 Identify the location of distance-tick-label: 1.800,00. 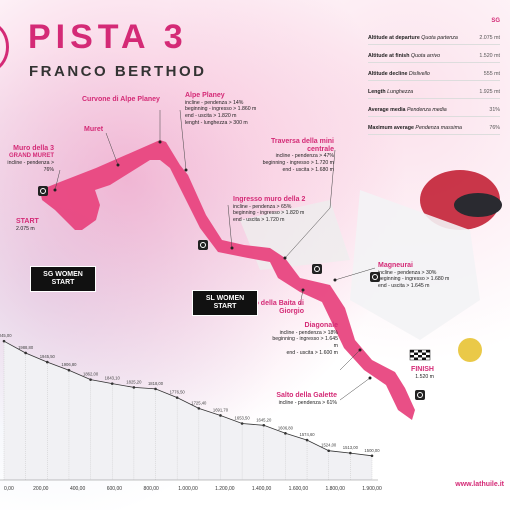
(335, 489).